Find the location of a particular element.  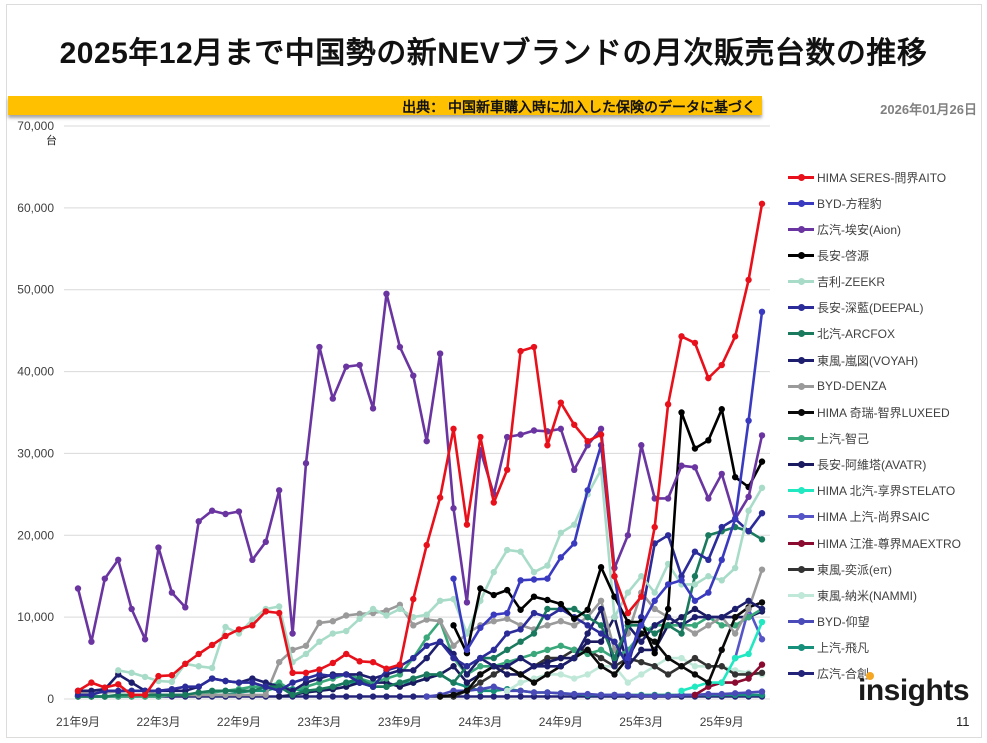

legend-label: BYD-仰望 is located at coordinates (843, 621).